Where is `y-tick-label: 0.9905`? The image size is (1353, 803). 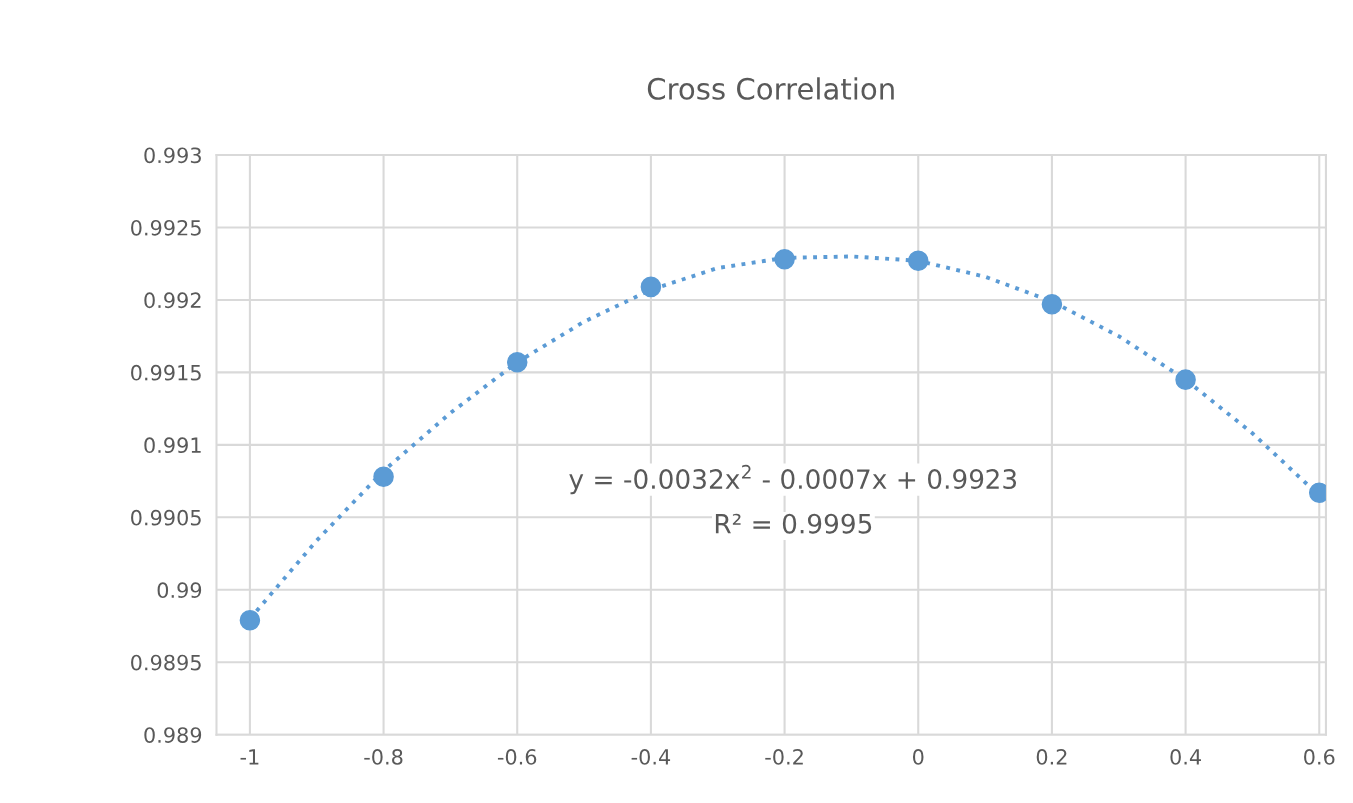 y-tick-label: 0.9905 is located at coordinates (166, 517).